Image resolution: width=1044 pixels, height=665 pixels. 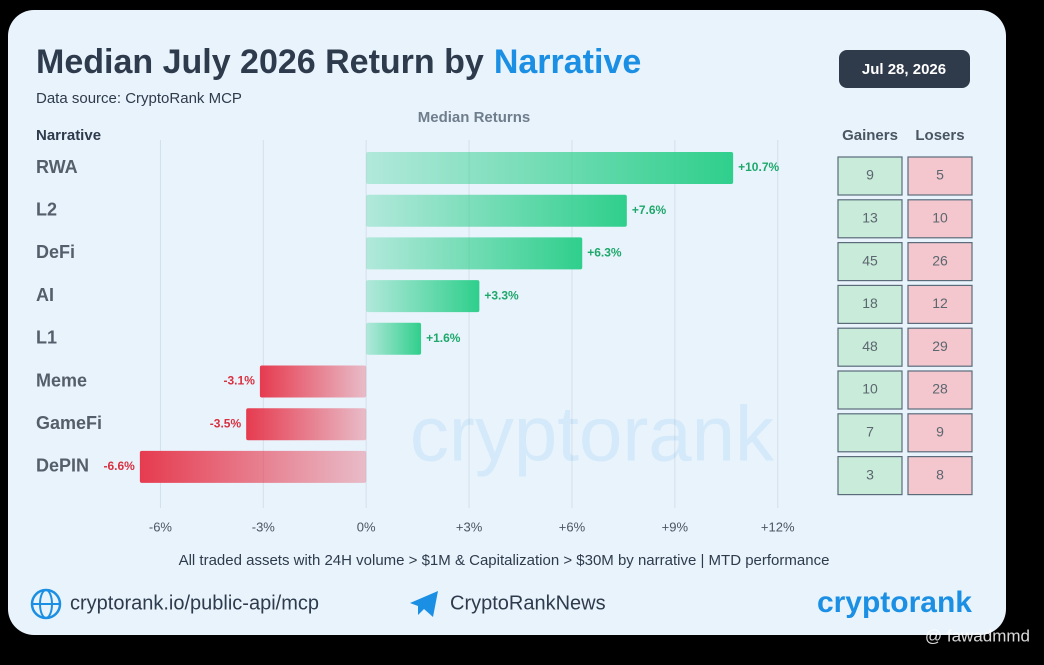 What do you see at coordinates (45, 295) in the screenshot?
I see `category-label: AI` at bounding box center [45, 295].